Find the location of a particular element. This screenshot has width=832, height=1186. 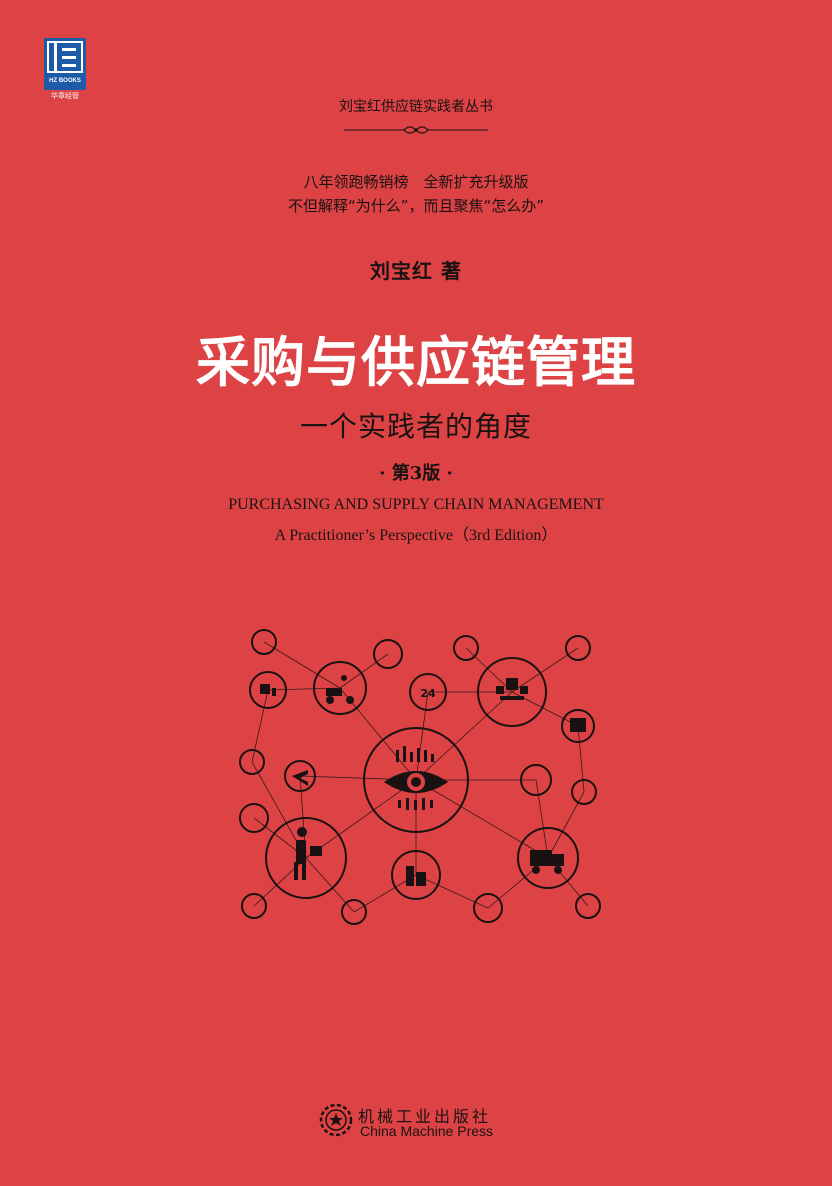

ornament-divider is located at coordinates (416, 130).